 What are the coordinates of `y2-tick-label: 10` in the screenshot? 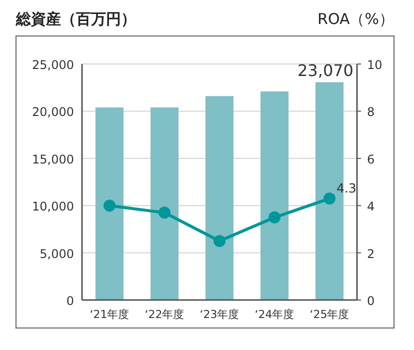 It's located at (374, 65).